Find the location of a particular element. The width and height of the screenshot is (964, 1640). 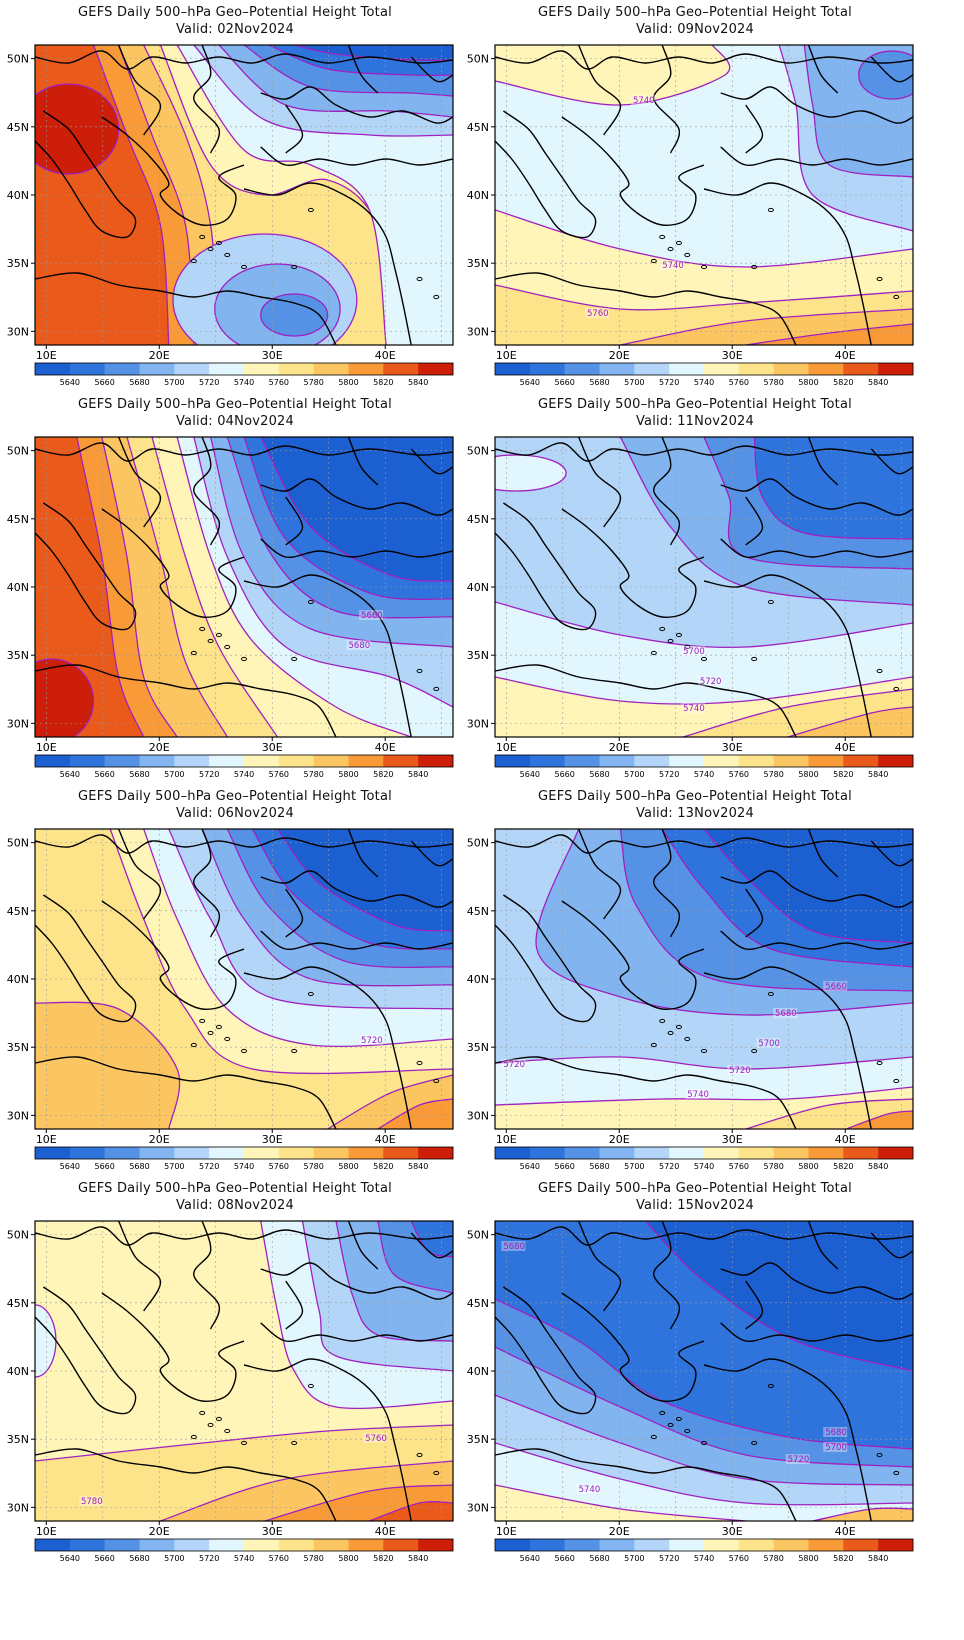

contour-label: 5700 is located at coordinates (694, 652).